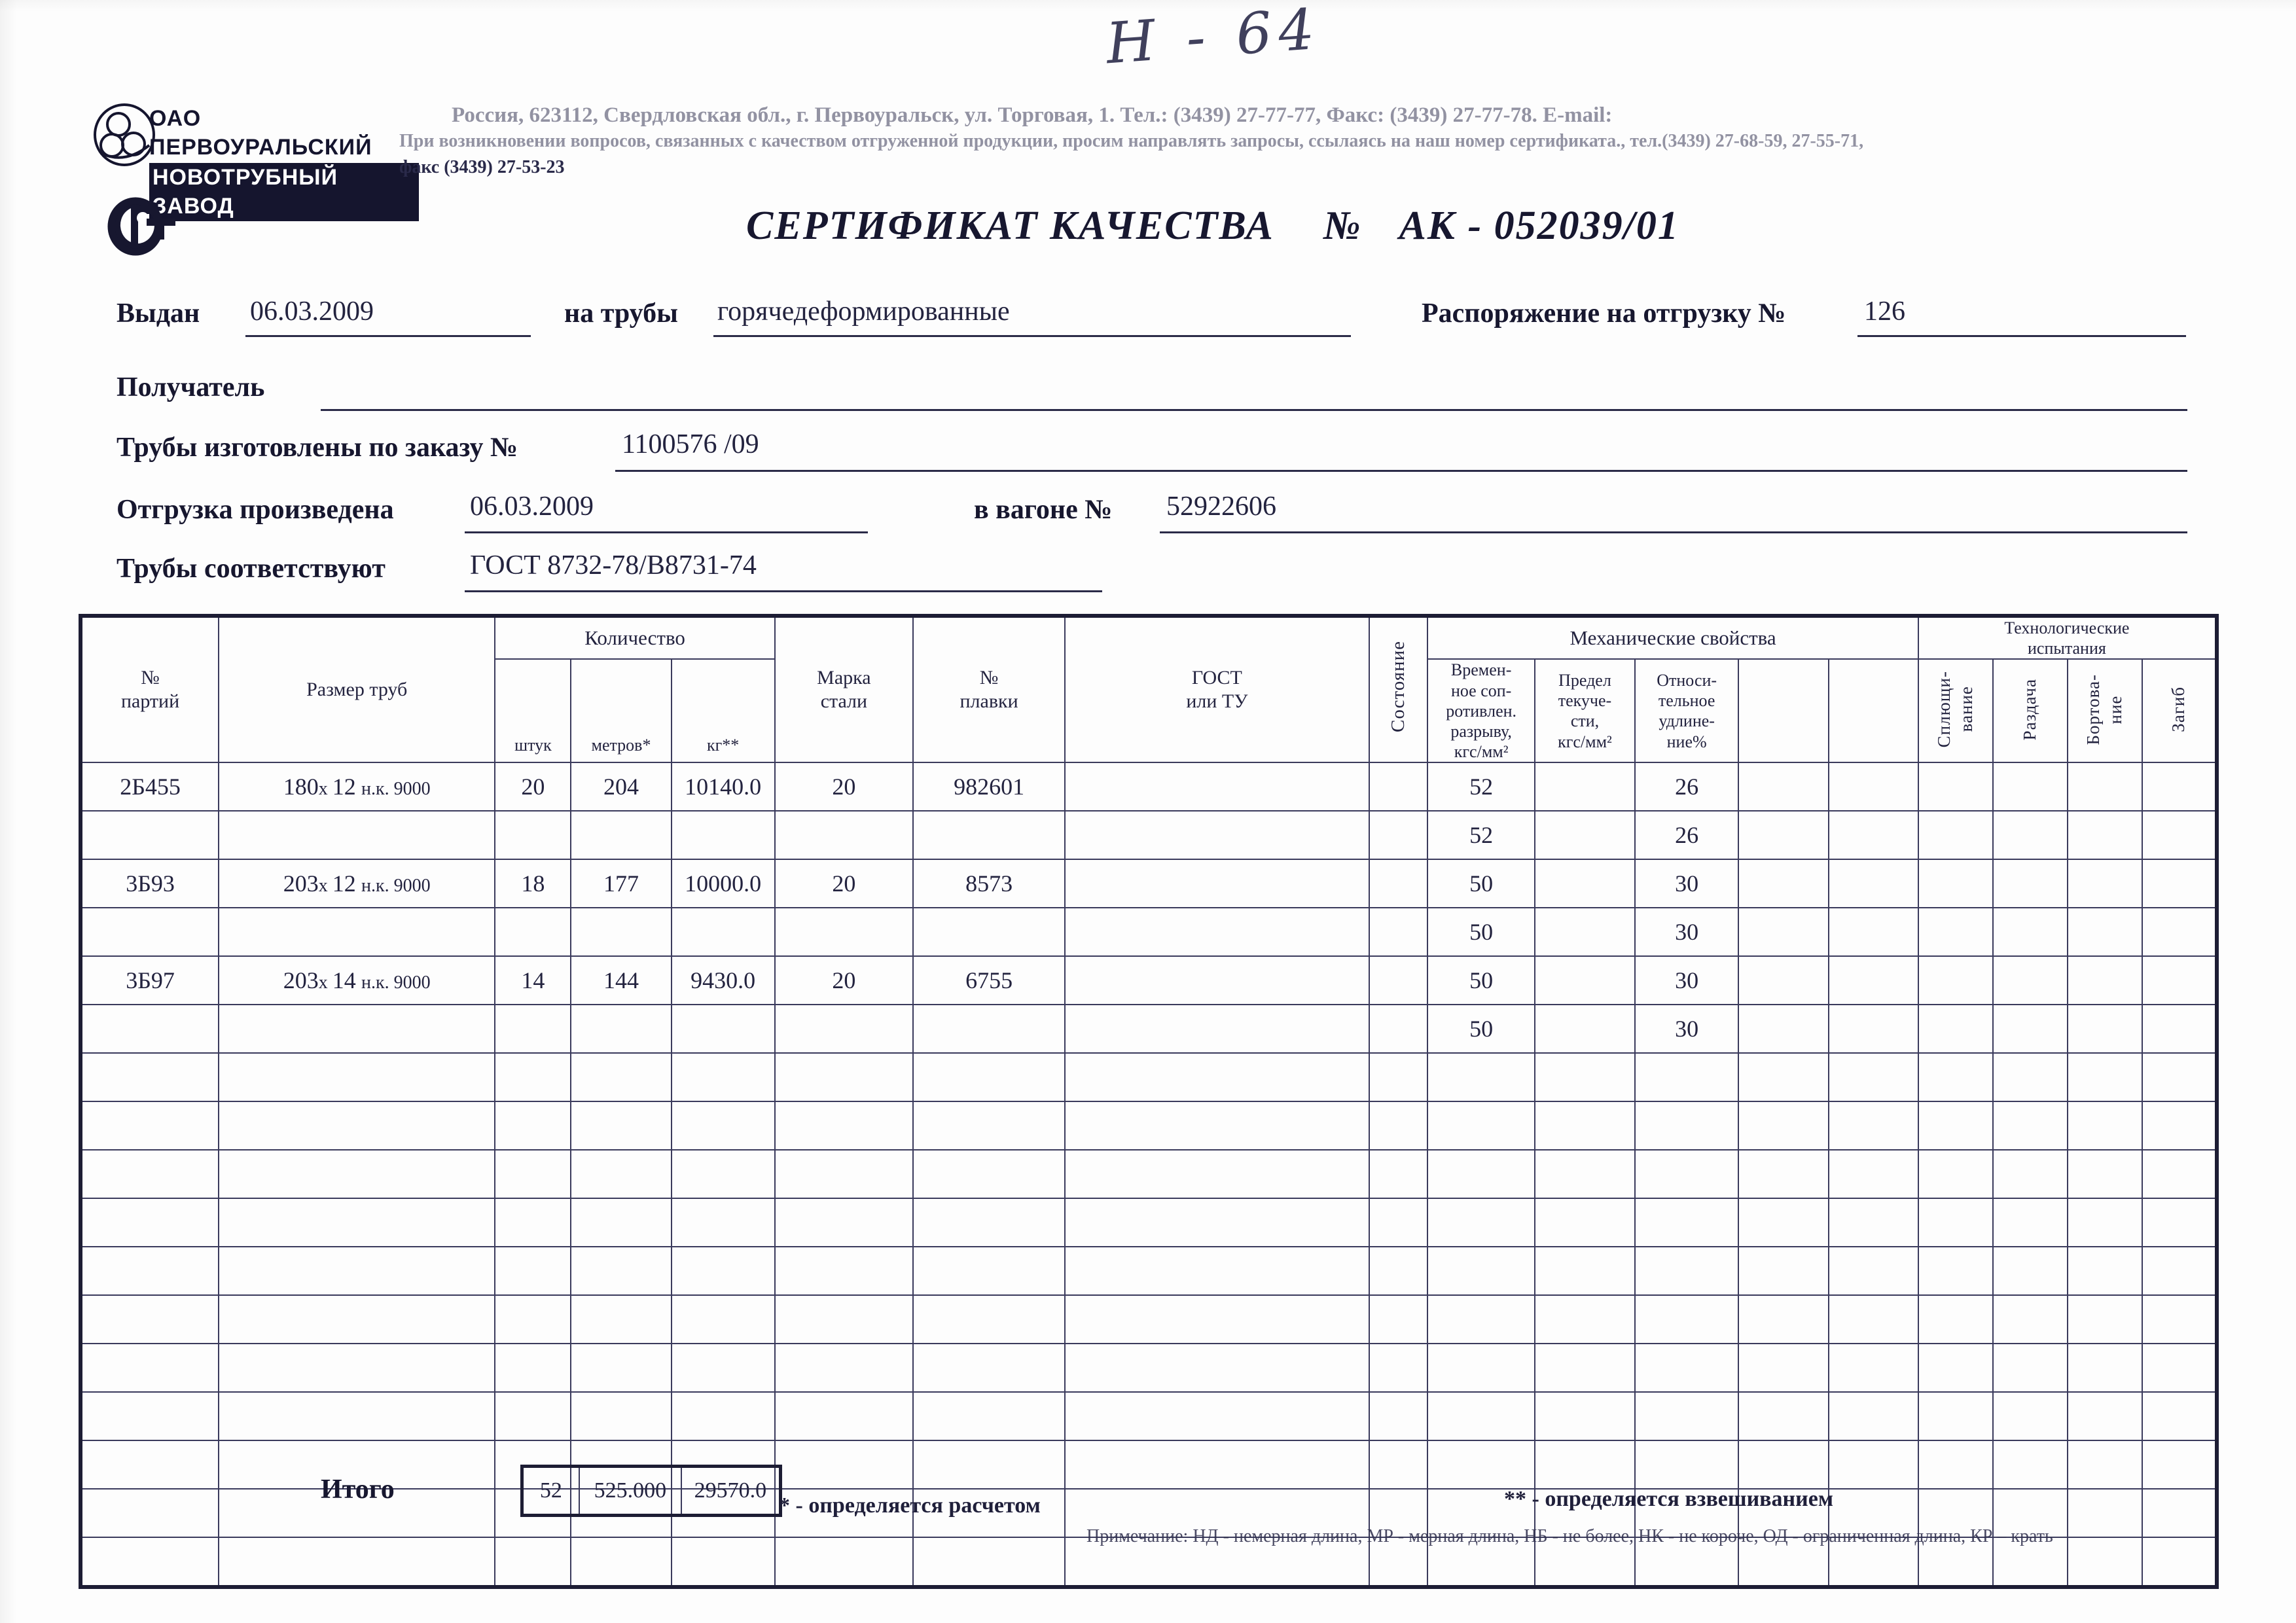 The height and width of the screenshot is (1623, 2296). Describe the element at coordinates (255, 160) in the screenshot. I see `company-logo: ОАО ПЕРВОУРАЛЬСКИЙ НОВОТРУБНЫЙ ЗАВОД` at that location.